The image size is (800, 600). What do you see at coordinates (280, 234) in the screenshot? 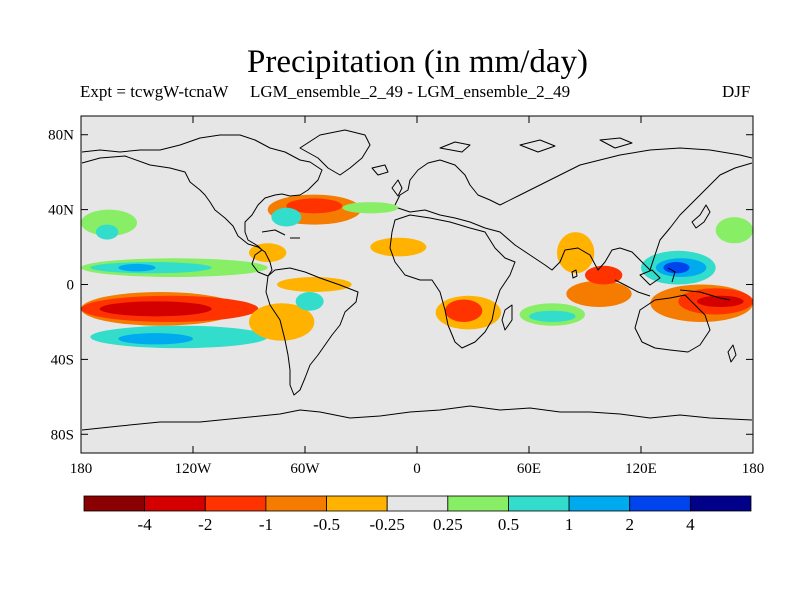
I see `caribbean-coastline` at bounding box center [280, 234].